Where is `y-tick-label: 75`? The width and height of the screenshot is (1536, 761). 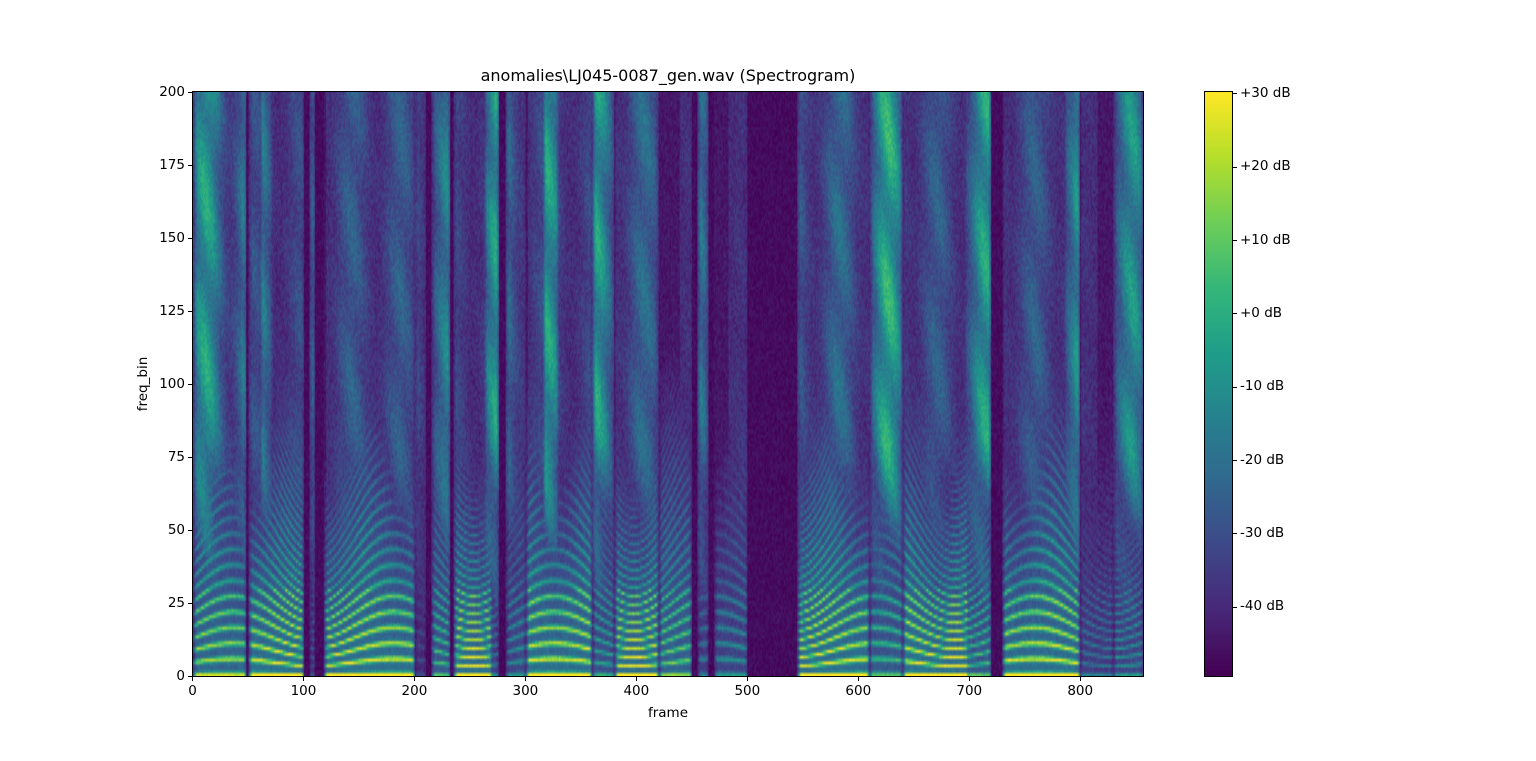
y-tick-label: 75 is located at coordinates (176, 456).